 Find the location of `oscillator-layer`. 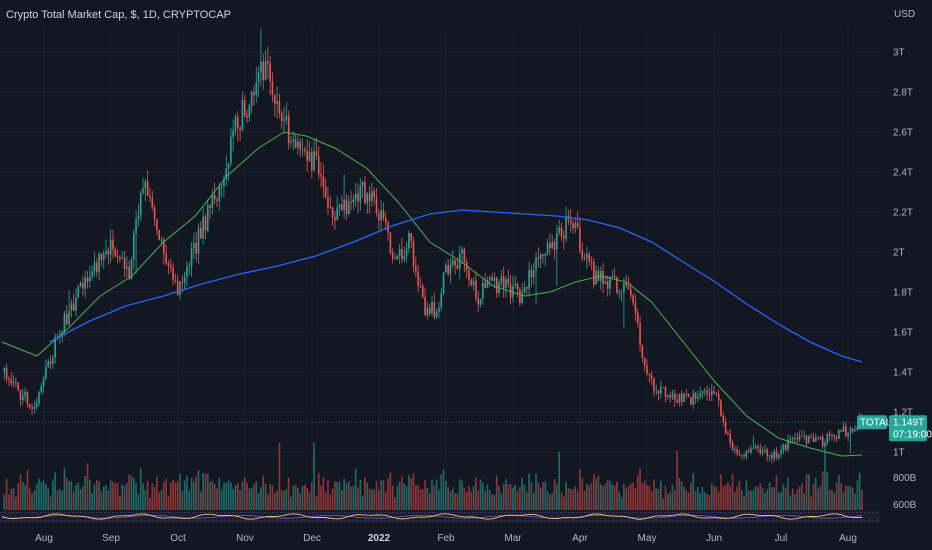

oscillator-layer is located at coordinates (440, 517).